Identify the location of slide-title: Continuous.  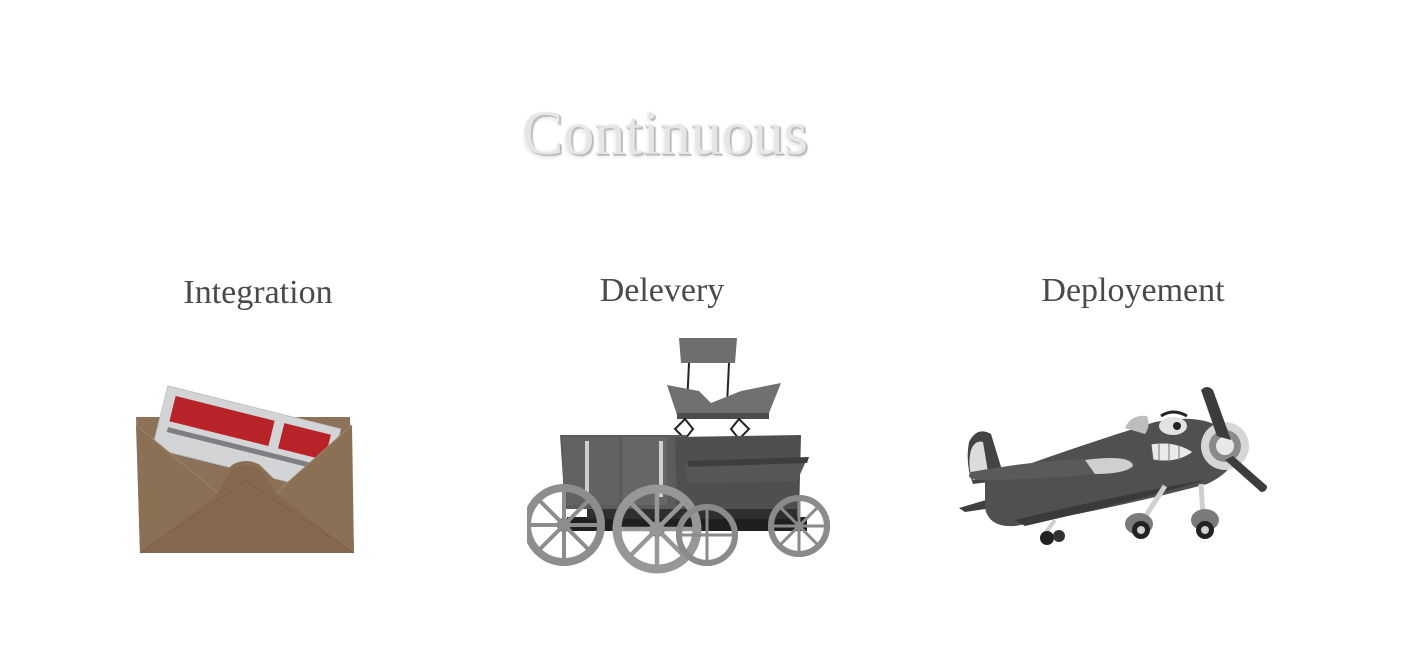
(665, 134).